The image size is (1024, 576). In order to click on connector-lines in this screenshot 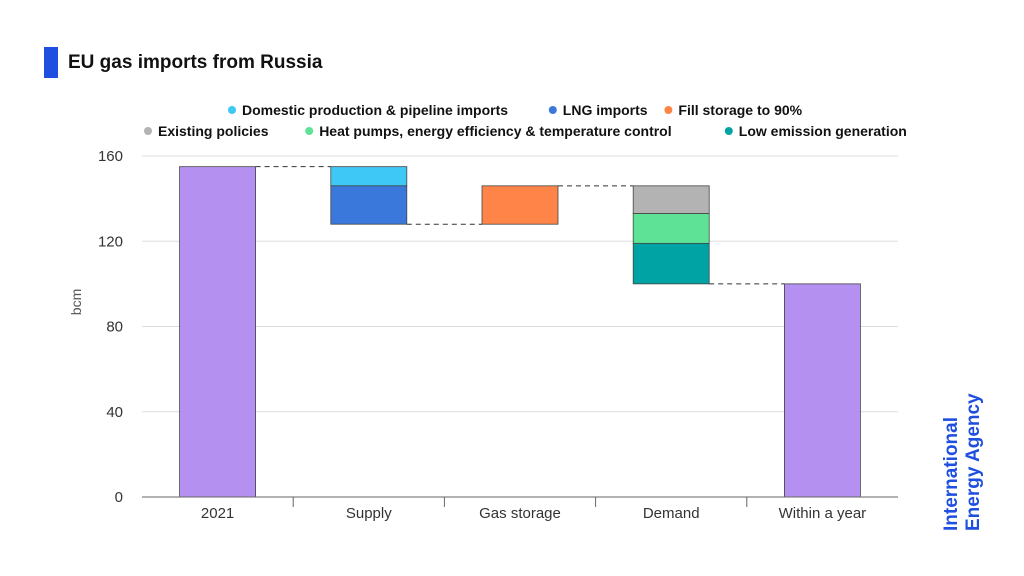, I will do `click(520, 225)`.